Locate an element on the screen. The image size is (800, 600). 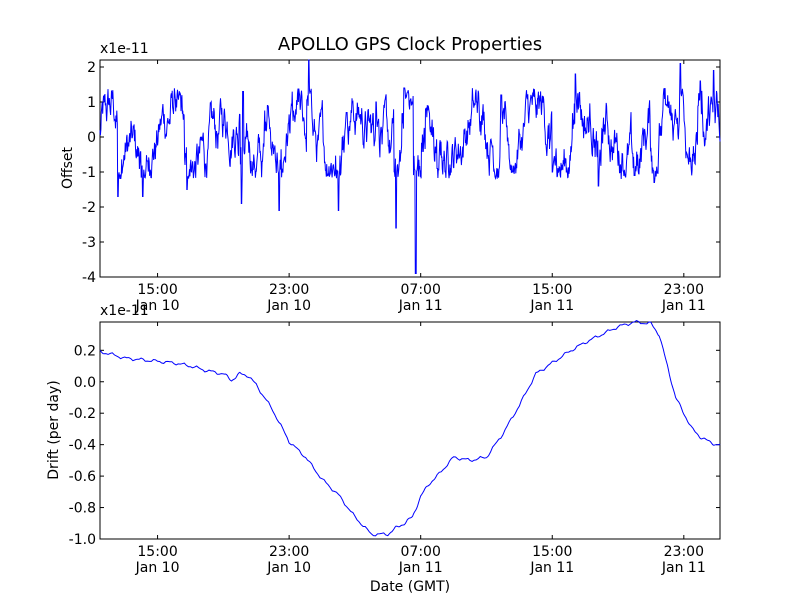
drift-y-tick-label: -0.4 is located at coordinates (82, 446).